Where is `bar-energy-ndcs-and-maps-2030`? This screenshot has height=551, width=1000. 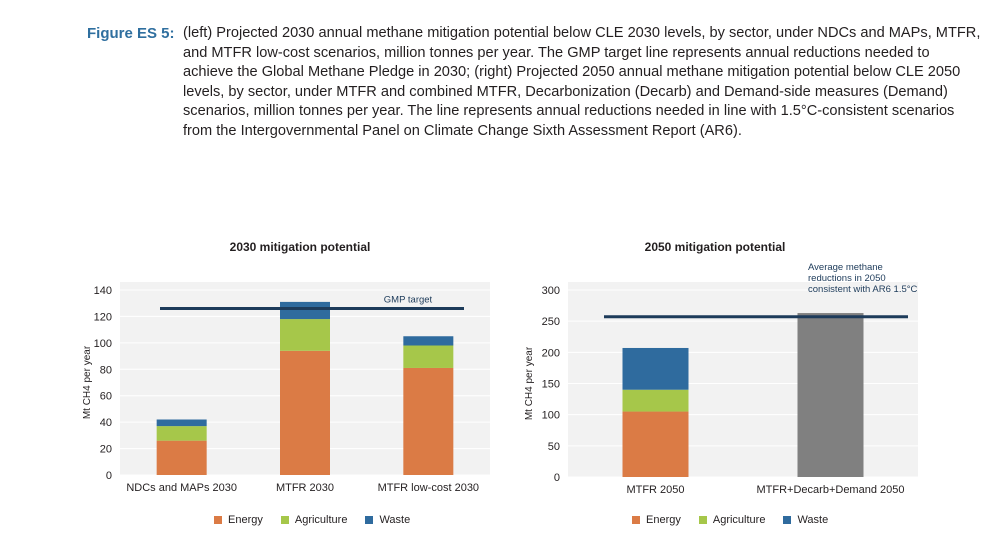 bar-energy-ndcs-and-maps-2030 is located at coordinates (181, 457).